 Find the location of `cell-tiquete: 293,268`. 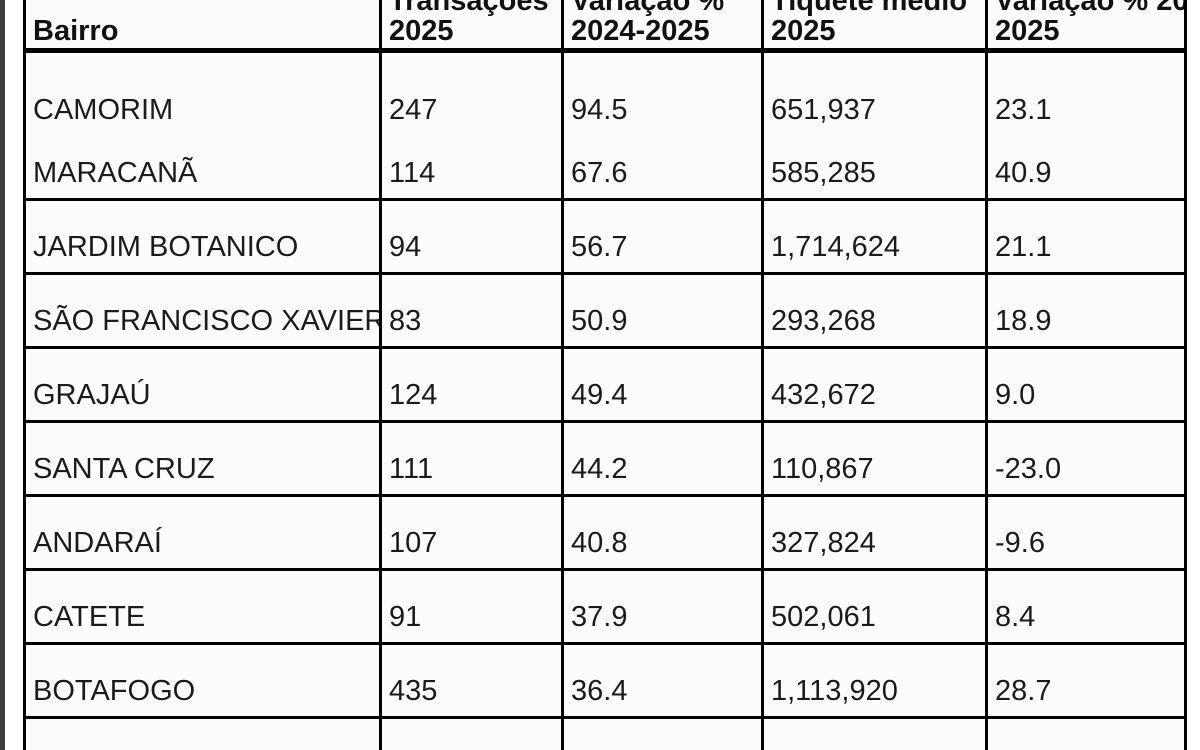

cell-tiquete: 293,268 is located at coordinates (874, 310).